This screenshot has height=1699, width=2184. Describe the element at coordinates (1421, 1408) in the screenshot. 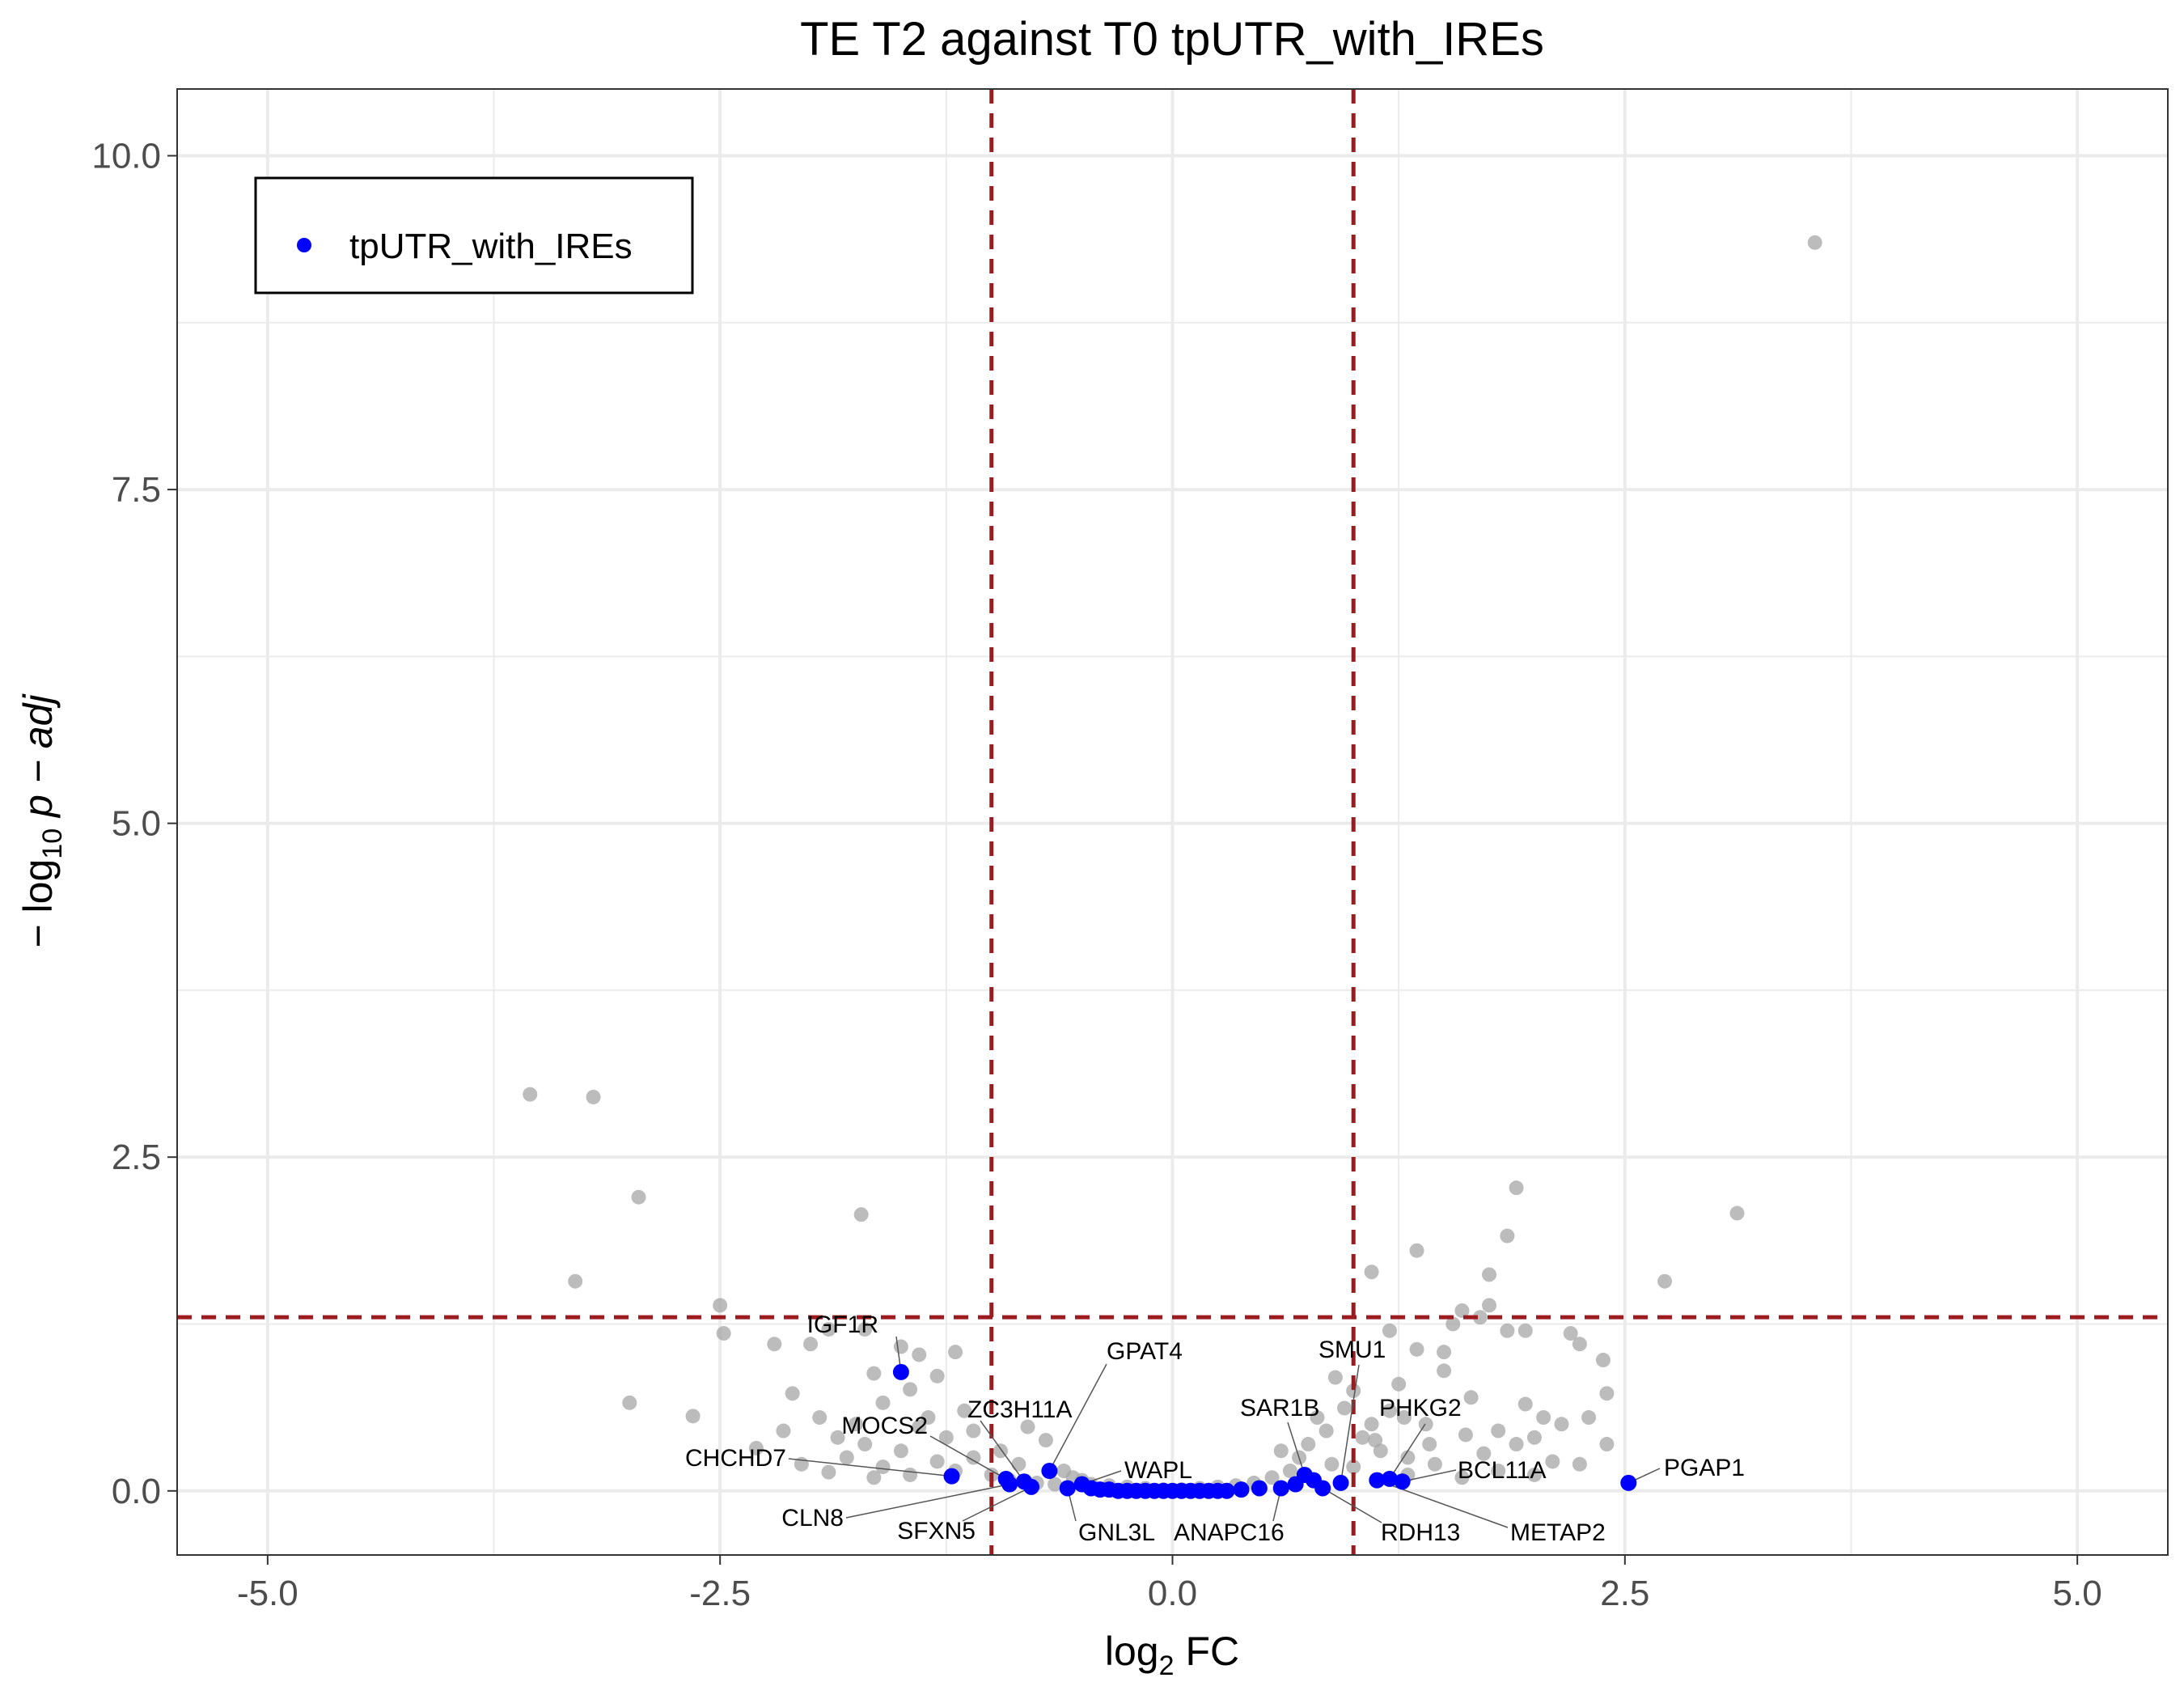

I see `gene-label-phkg2: PHKG2` at that location.